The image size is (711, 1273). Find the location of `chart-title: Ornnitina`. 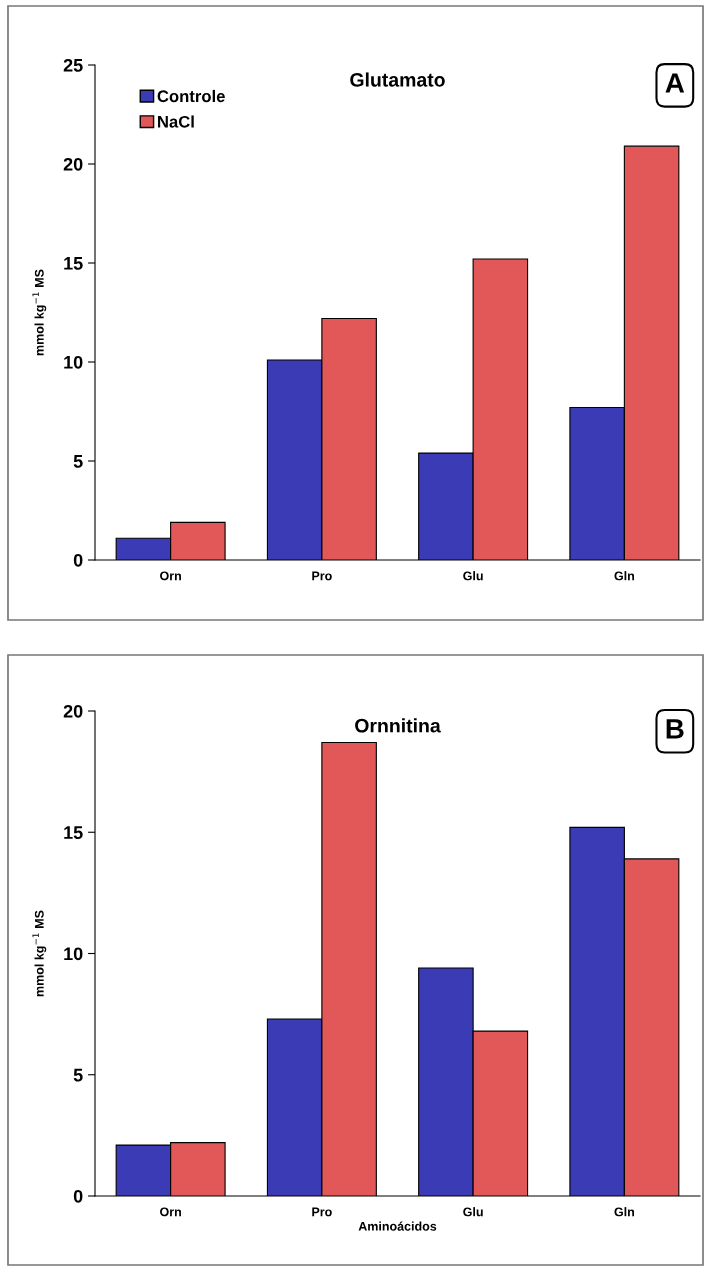

chart-title: Ornnitina is located at coordinates (398, 725).